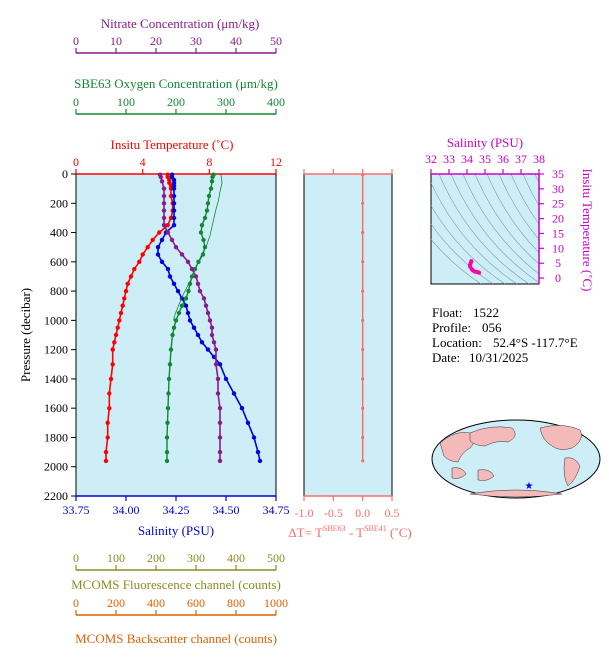 Image resolution: width=609 pixels, height=668 pixels. Describe the element at coordinates (116, 603) in the screenshot. I see `backscatter-tick-label: 200` at that location.